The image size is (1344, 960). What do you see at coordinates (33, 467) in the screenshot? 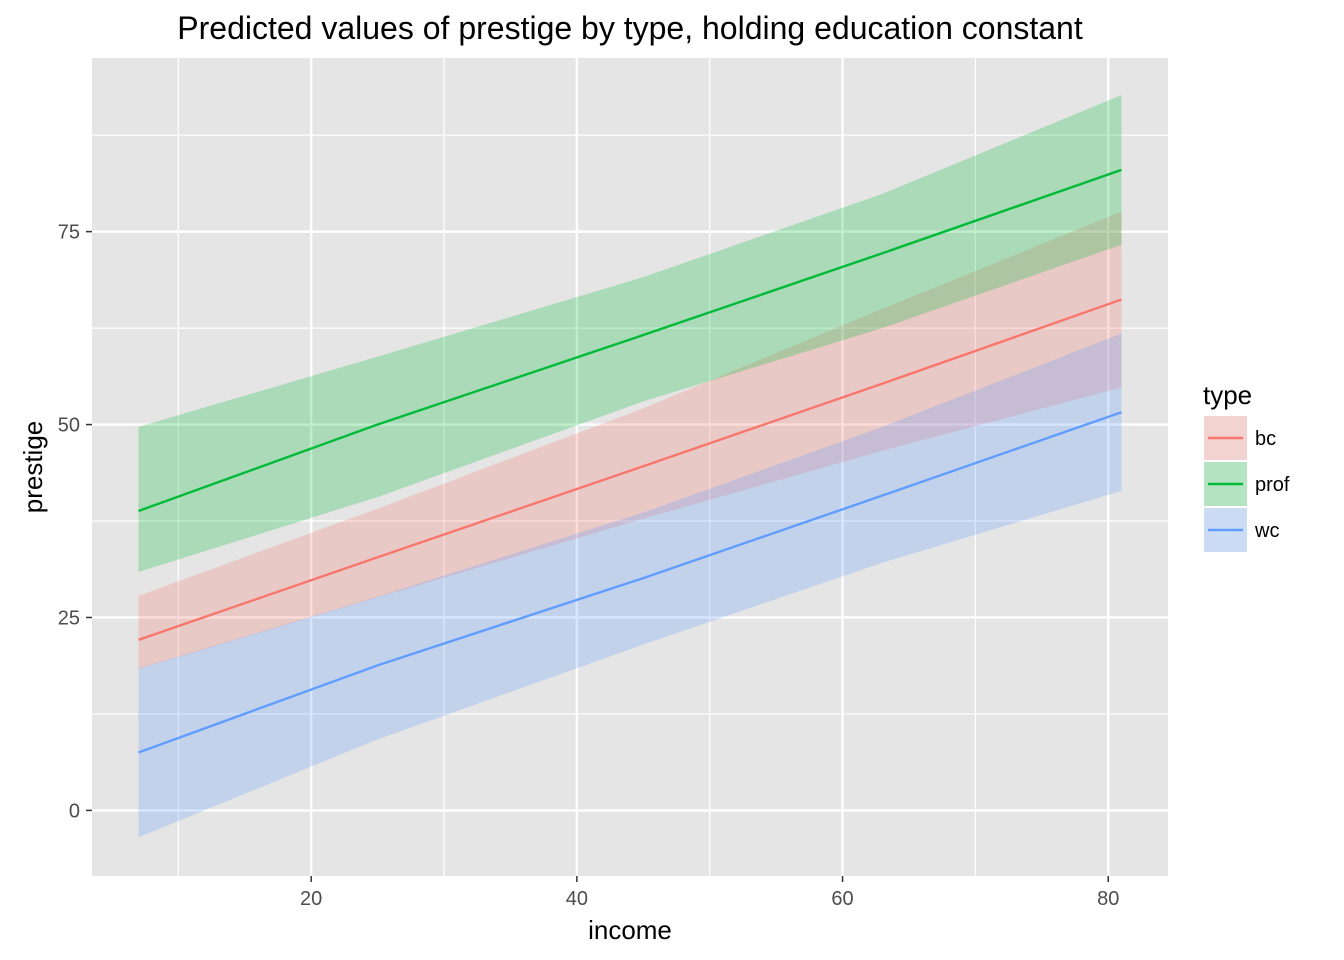
I see `y-axis-title: prestige` at bounding box center [33, 467].